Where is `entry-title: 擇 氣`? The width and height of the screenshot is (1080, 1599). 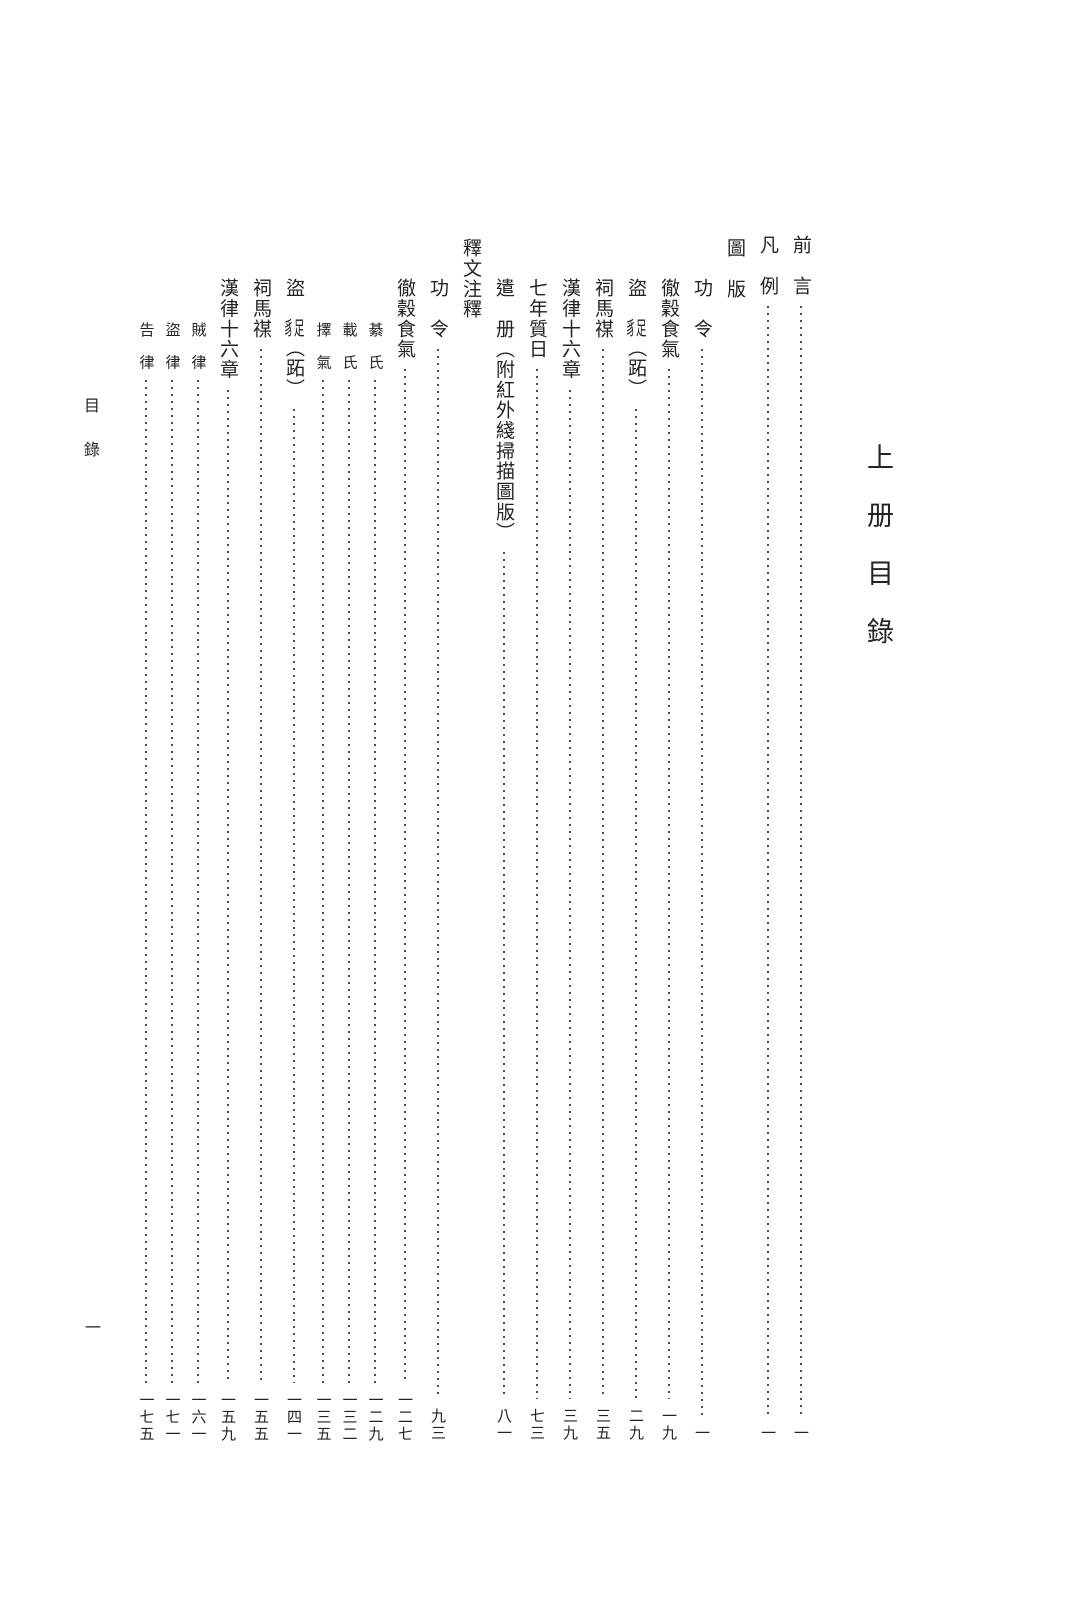
entry-title: 擇 氣 is located at coordinates (323, 346).